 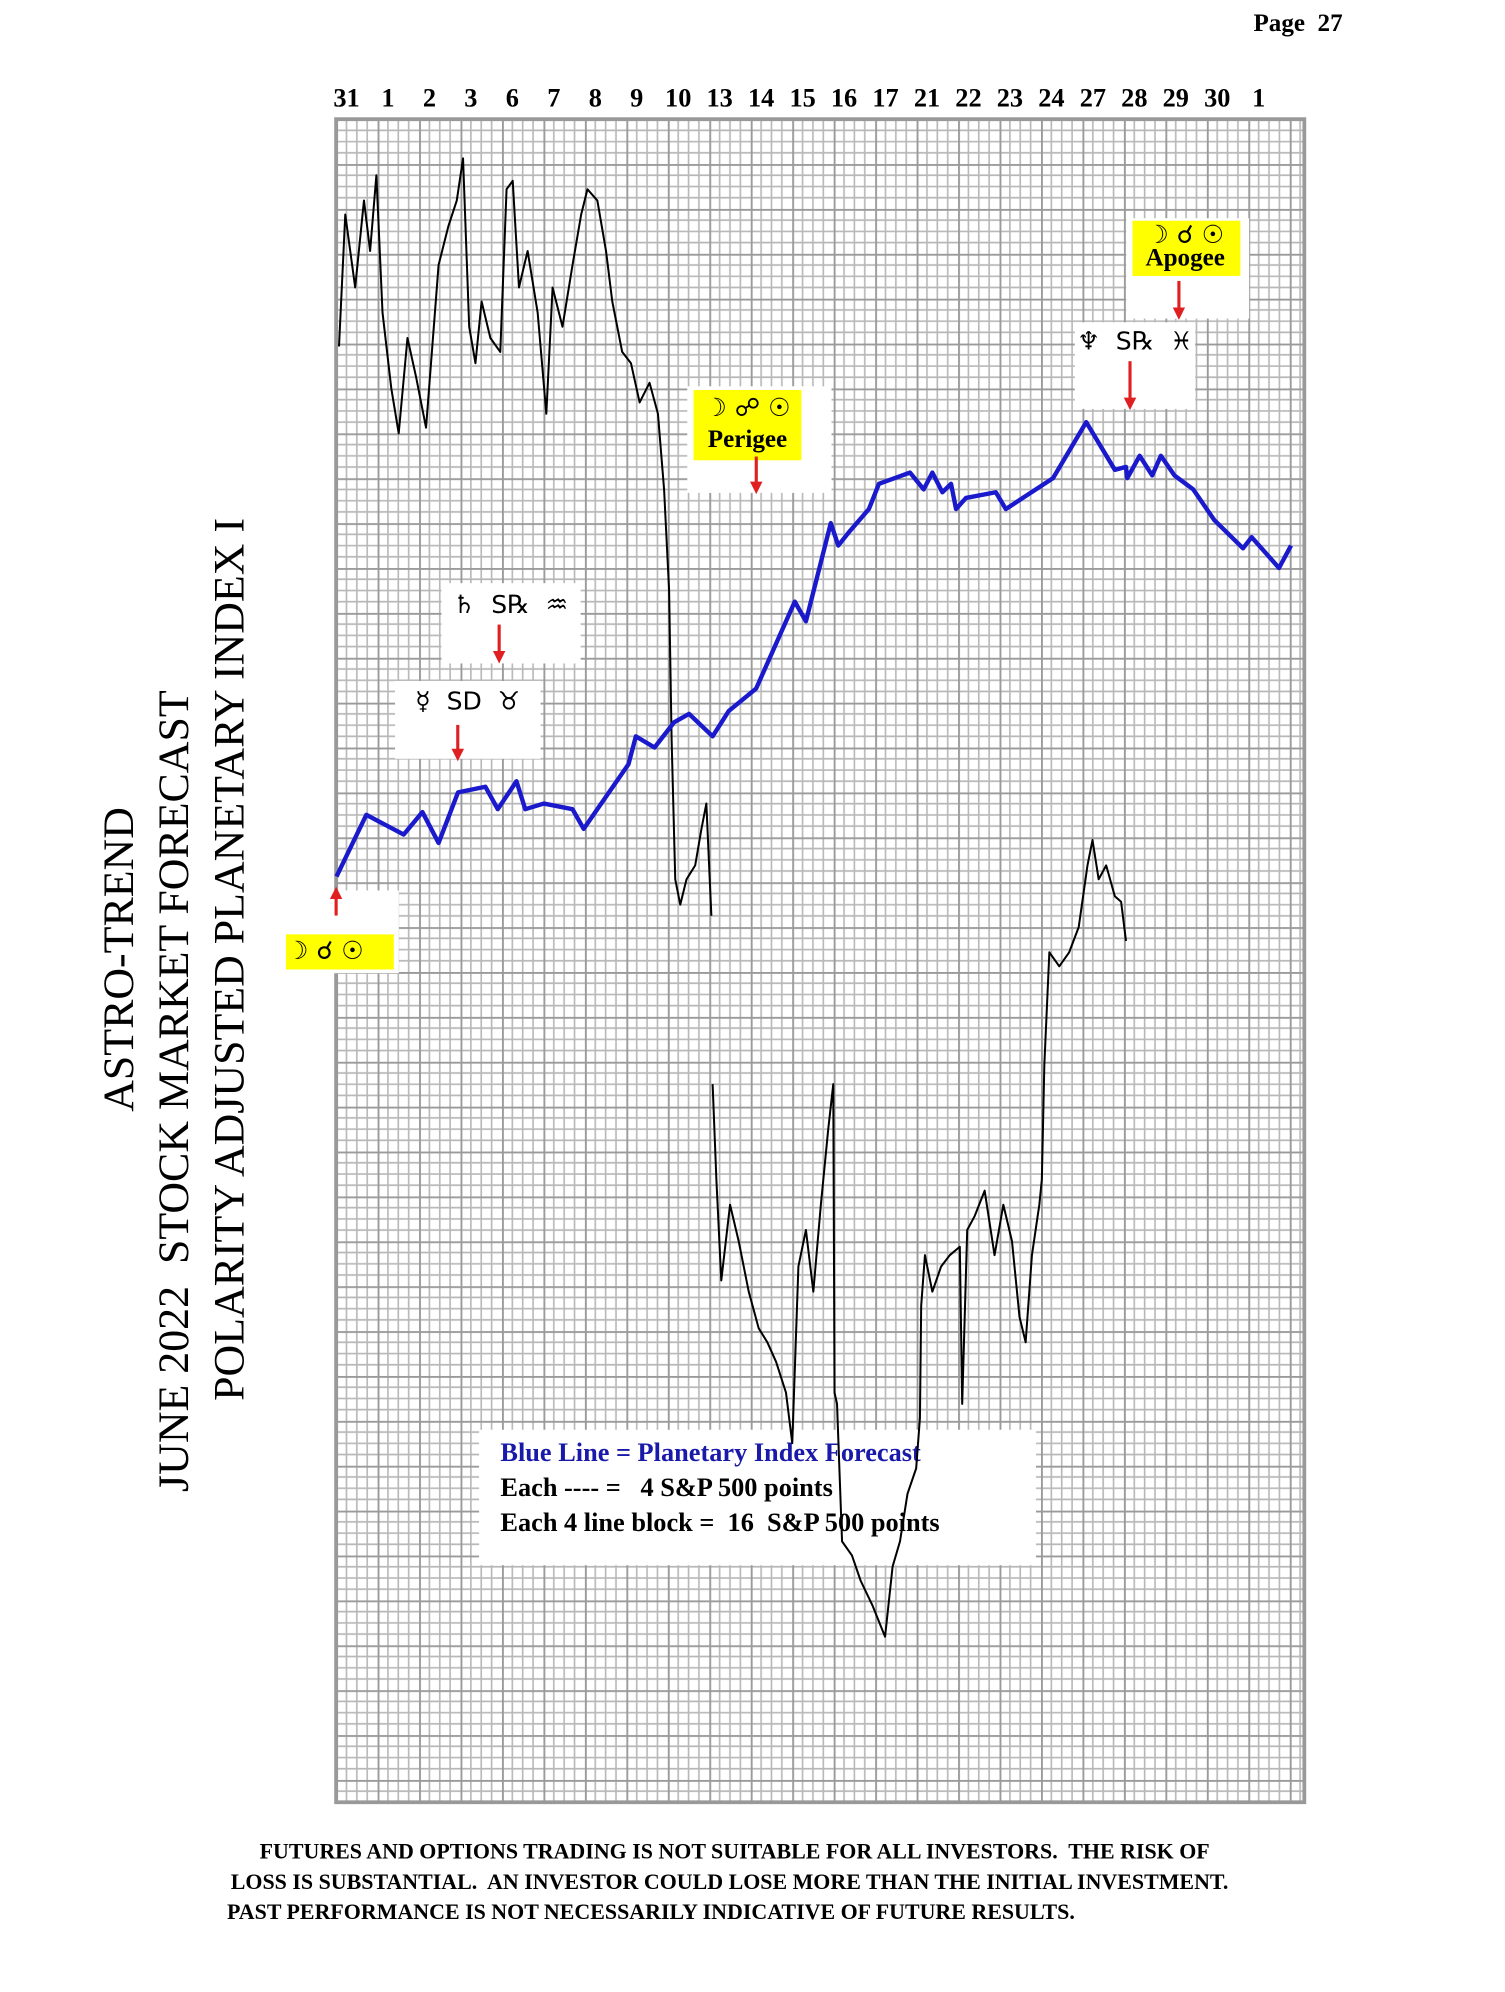 What do you see at coordinates (720, 97) in the screenshot?
I see `x-tick-label: 13` at bounding box center [720, 97].